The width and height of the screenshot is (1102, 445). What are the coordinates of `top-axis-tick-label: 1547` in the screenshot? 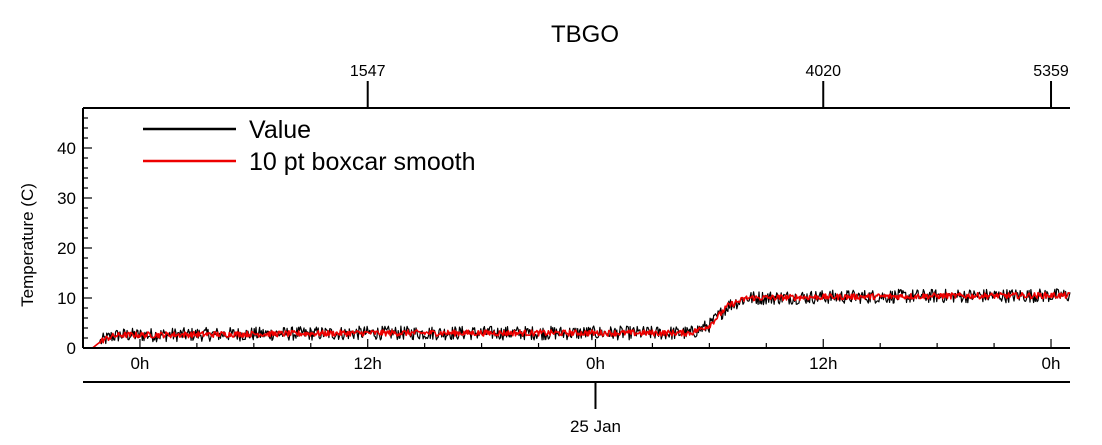 It's located at (368, 71).